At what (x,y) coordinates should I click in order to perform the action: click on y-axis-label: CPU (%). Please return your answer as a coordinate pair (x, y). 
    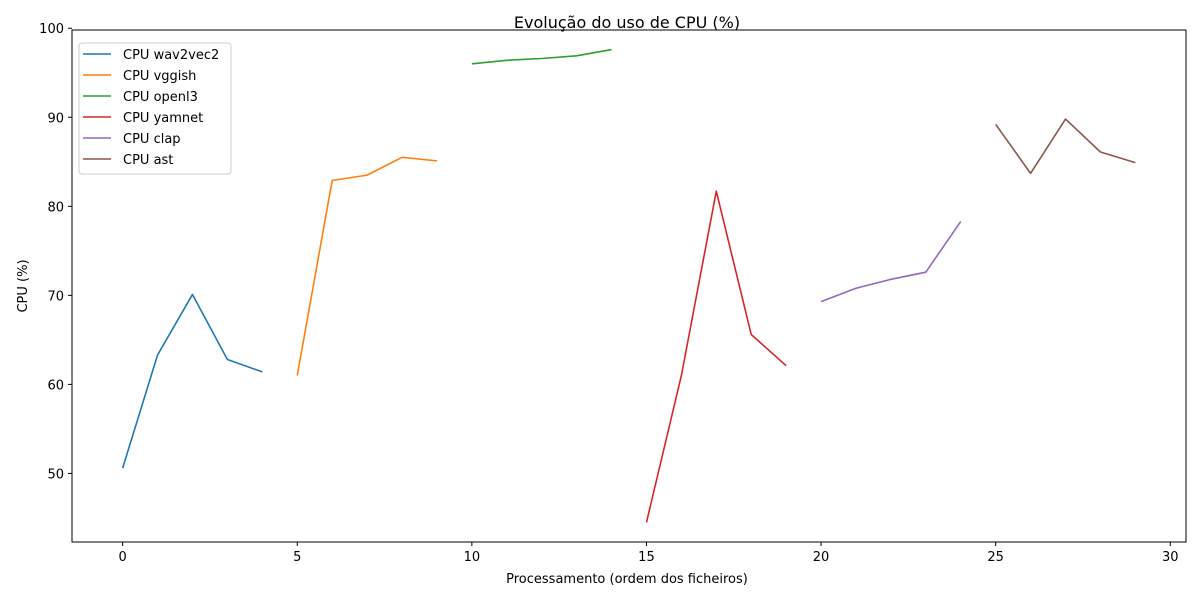
    Looking at the image, I should click on (23, 285).